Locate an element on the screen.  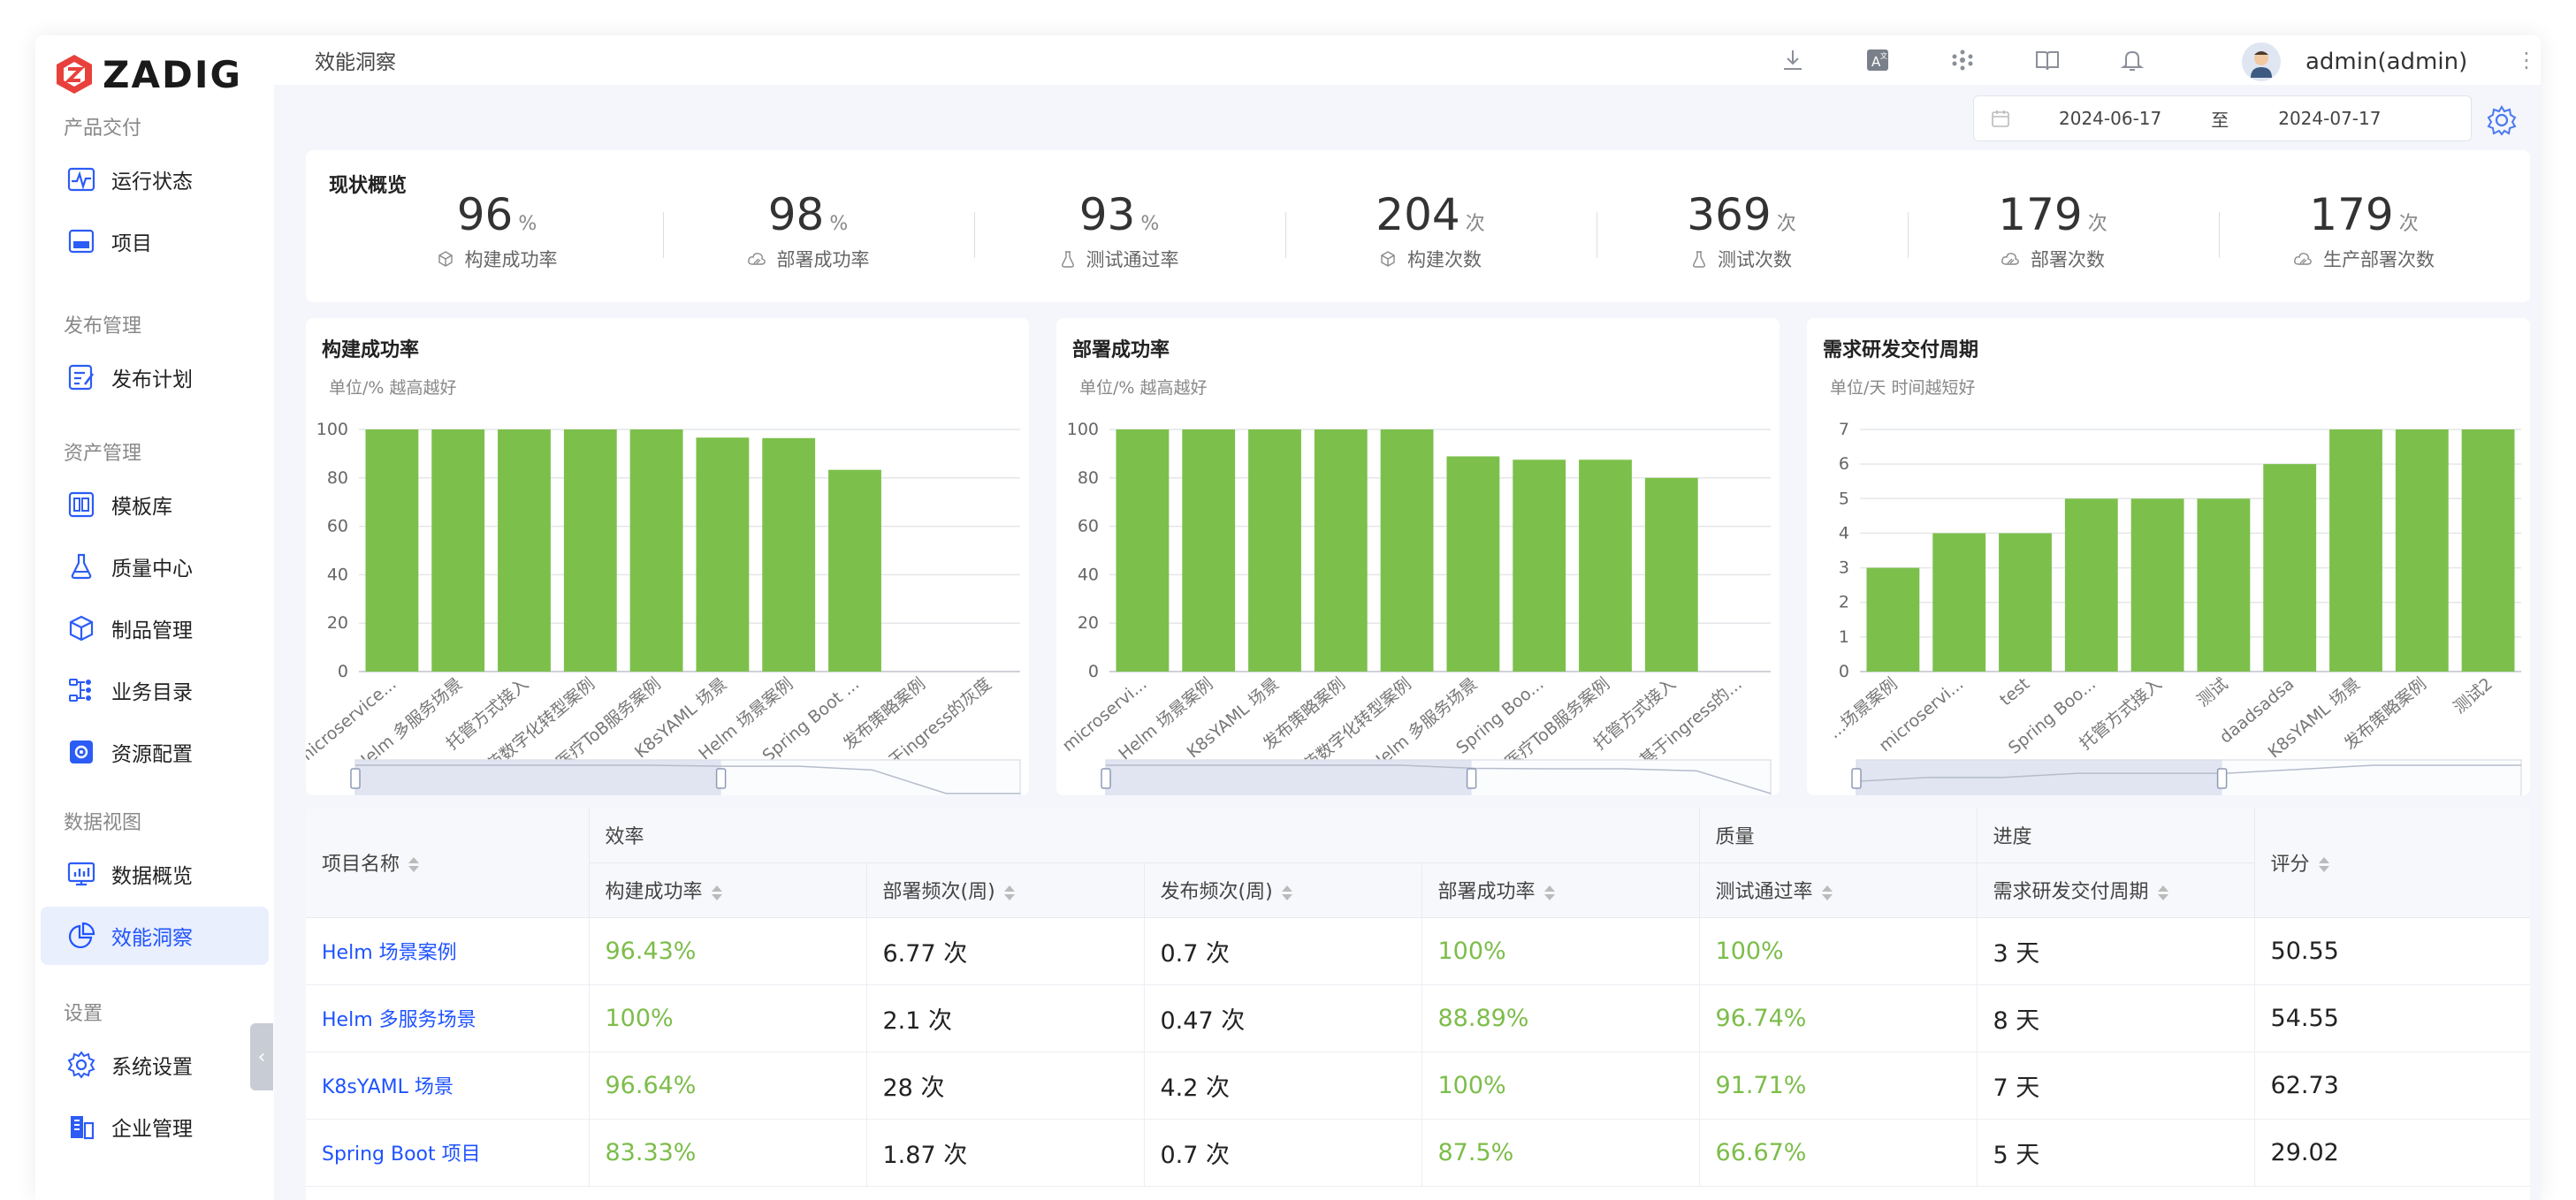
header-group-efficiency: 效率 is located at coordinates (1144, 835).